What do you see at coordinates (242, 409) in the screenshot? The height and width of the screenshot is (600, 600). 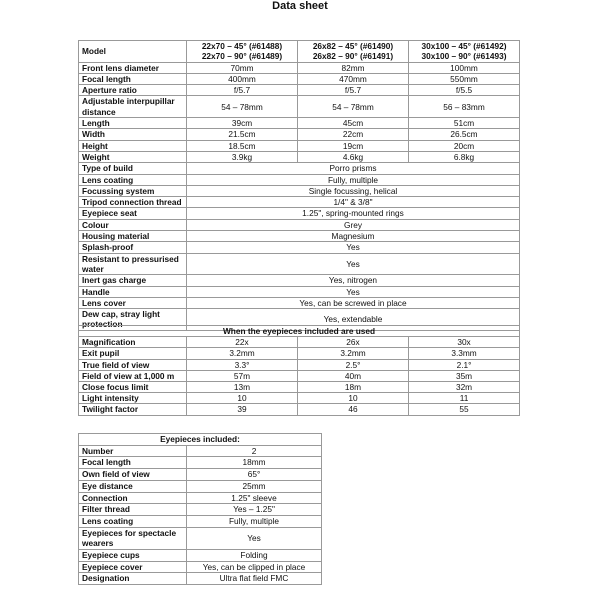 I see `row-value: 39` at bounding box center [242, 409].